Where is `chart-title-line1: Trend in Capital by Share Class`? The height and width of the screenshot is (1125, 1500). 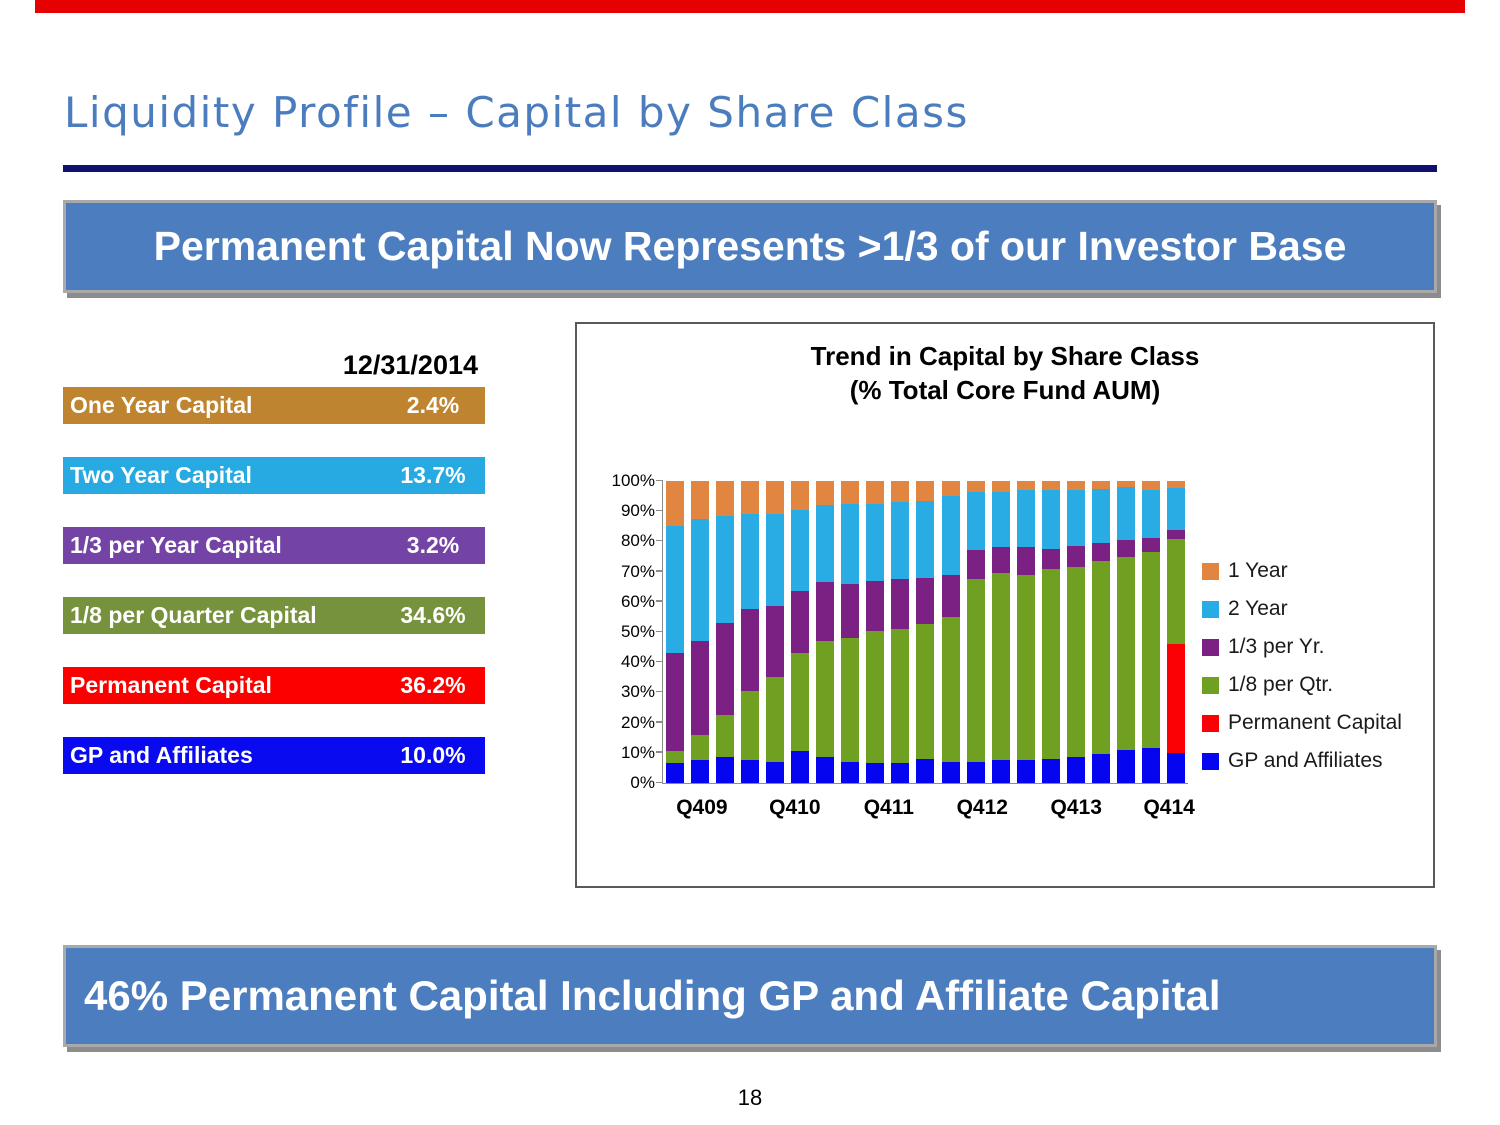
chart-title-line1: Trend in Capital by Share Class is located at coordinates (1005, 356).